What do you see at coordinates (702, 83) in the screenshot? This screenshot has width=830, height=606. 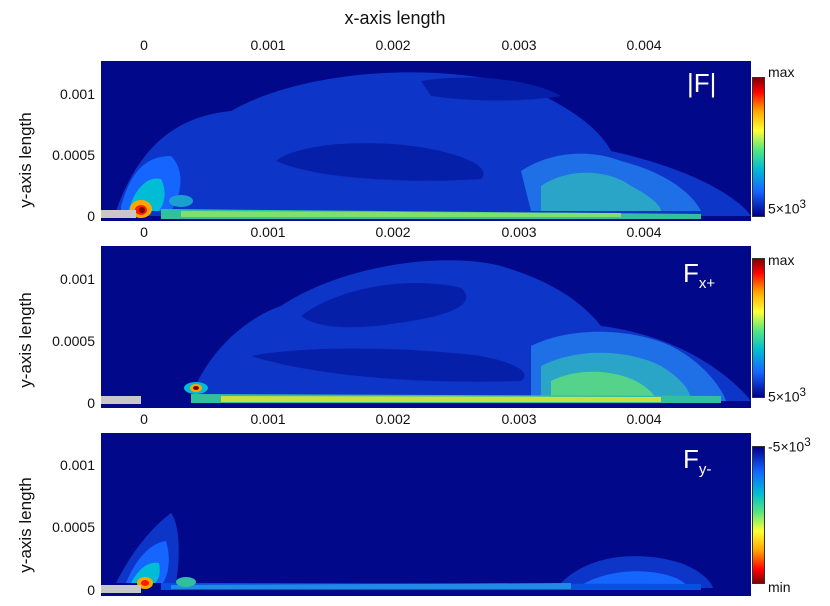 I see `panel-title: |F|` at bounding box center [702, 83].